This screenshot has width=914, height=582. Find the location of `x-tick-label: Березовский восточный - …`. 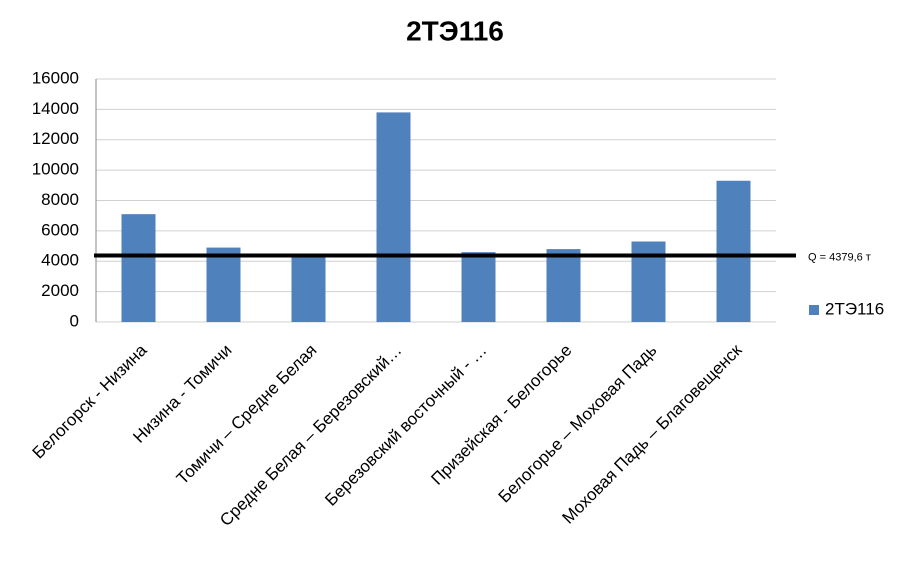

x-tick-label: Березовский восточный - … is located at coordinates (405, 425).